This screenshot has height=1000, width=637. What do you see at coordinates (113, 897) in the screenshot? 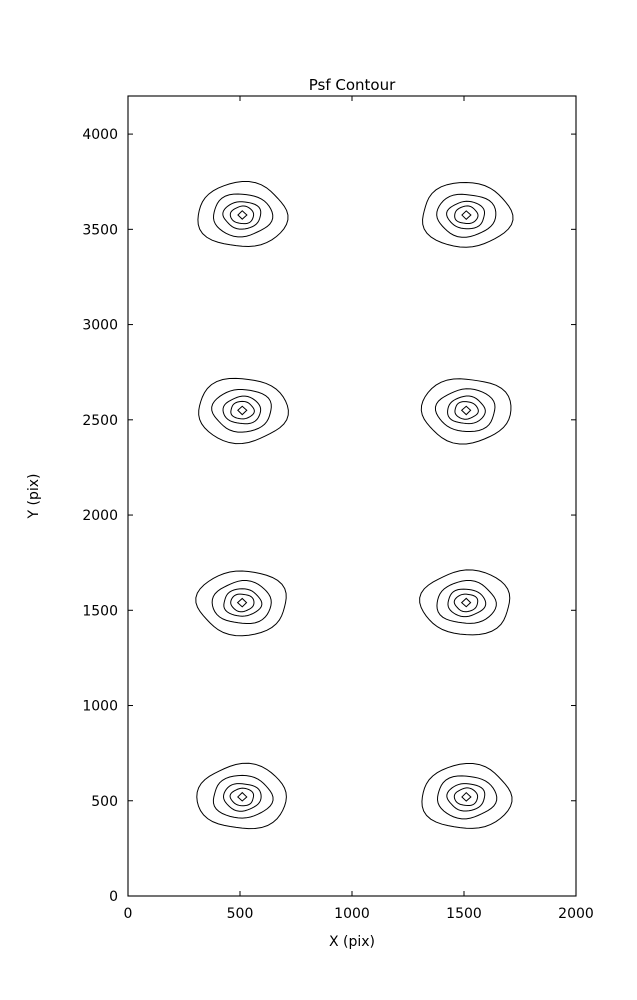
I see `y-tick-label: 0` at bounding box center [113, 897].